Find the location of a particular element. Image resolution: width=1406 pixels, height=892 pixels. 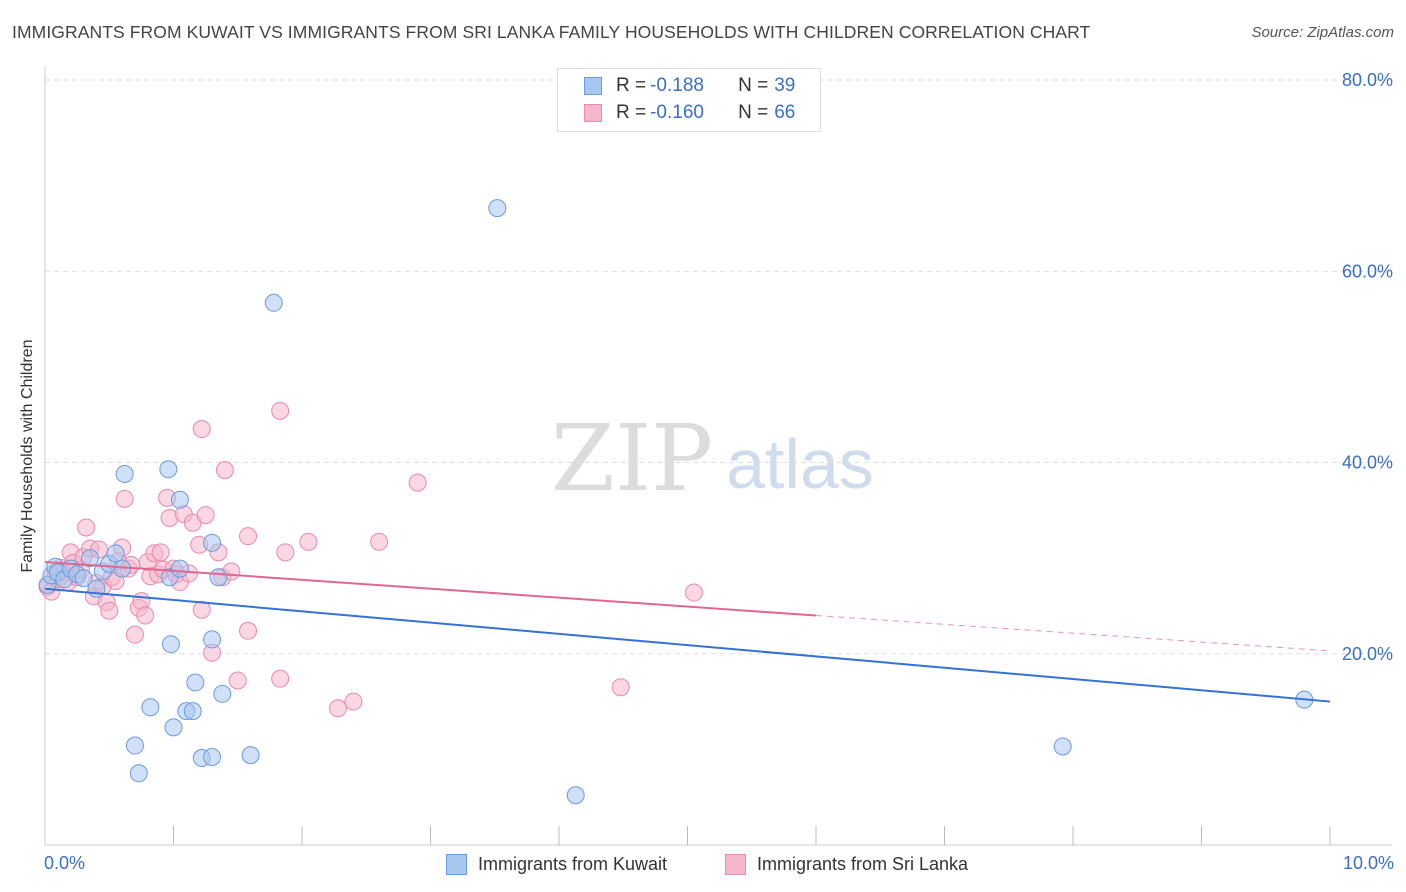

y-axis-label: Family Households with Children is located at coordinates (27, 456).